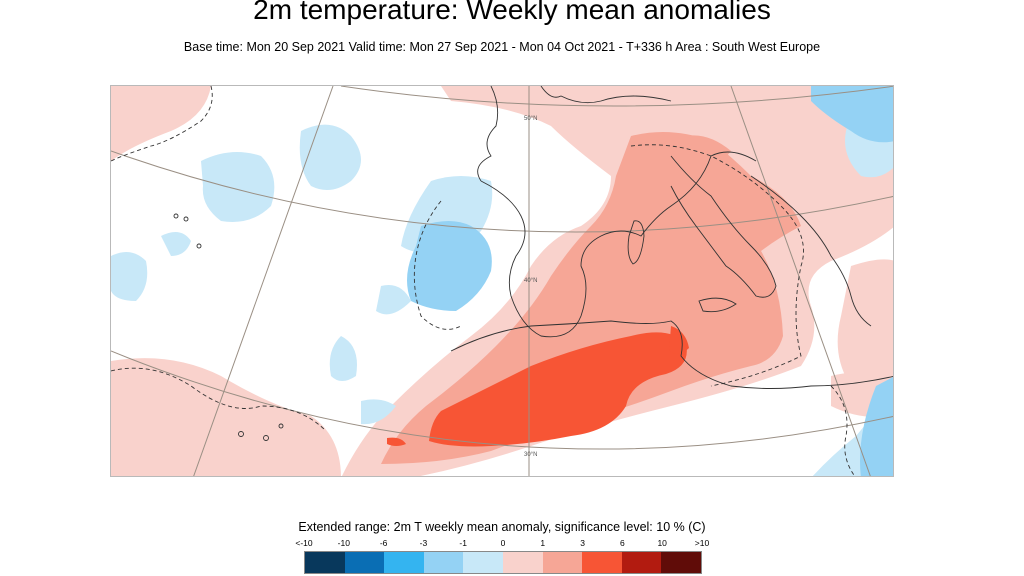  I want to click on legend-tick: -3, so click(423, 543).